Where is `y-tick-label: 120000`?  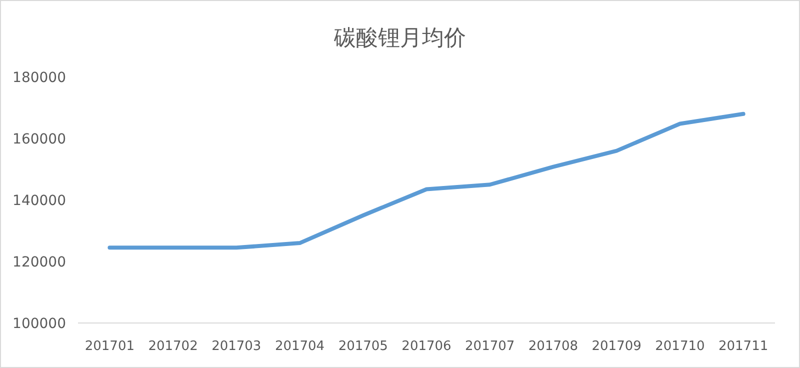 y-tick-label: 120000 is located at coordinates (39, 262).